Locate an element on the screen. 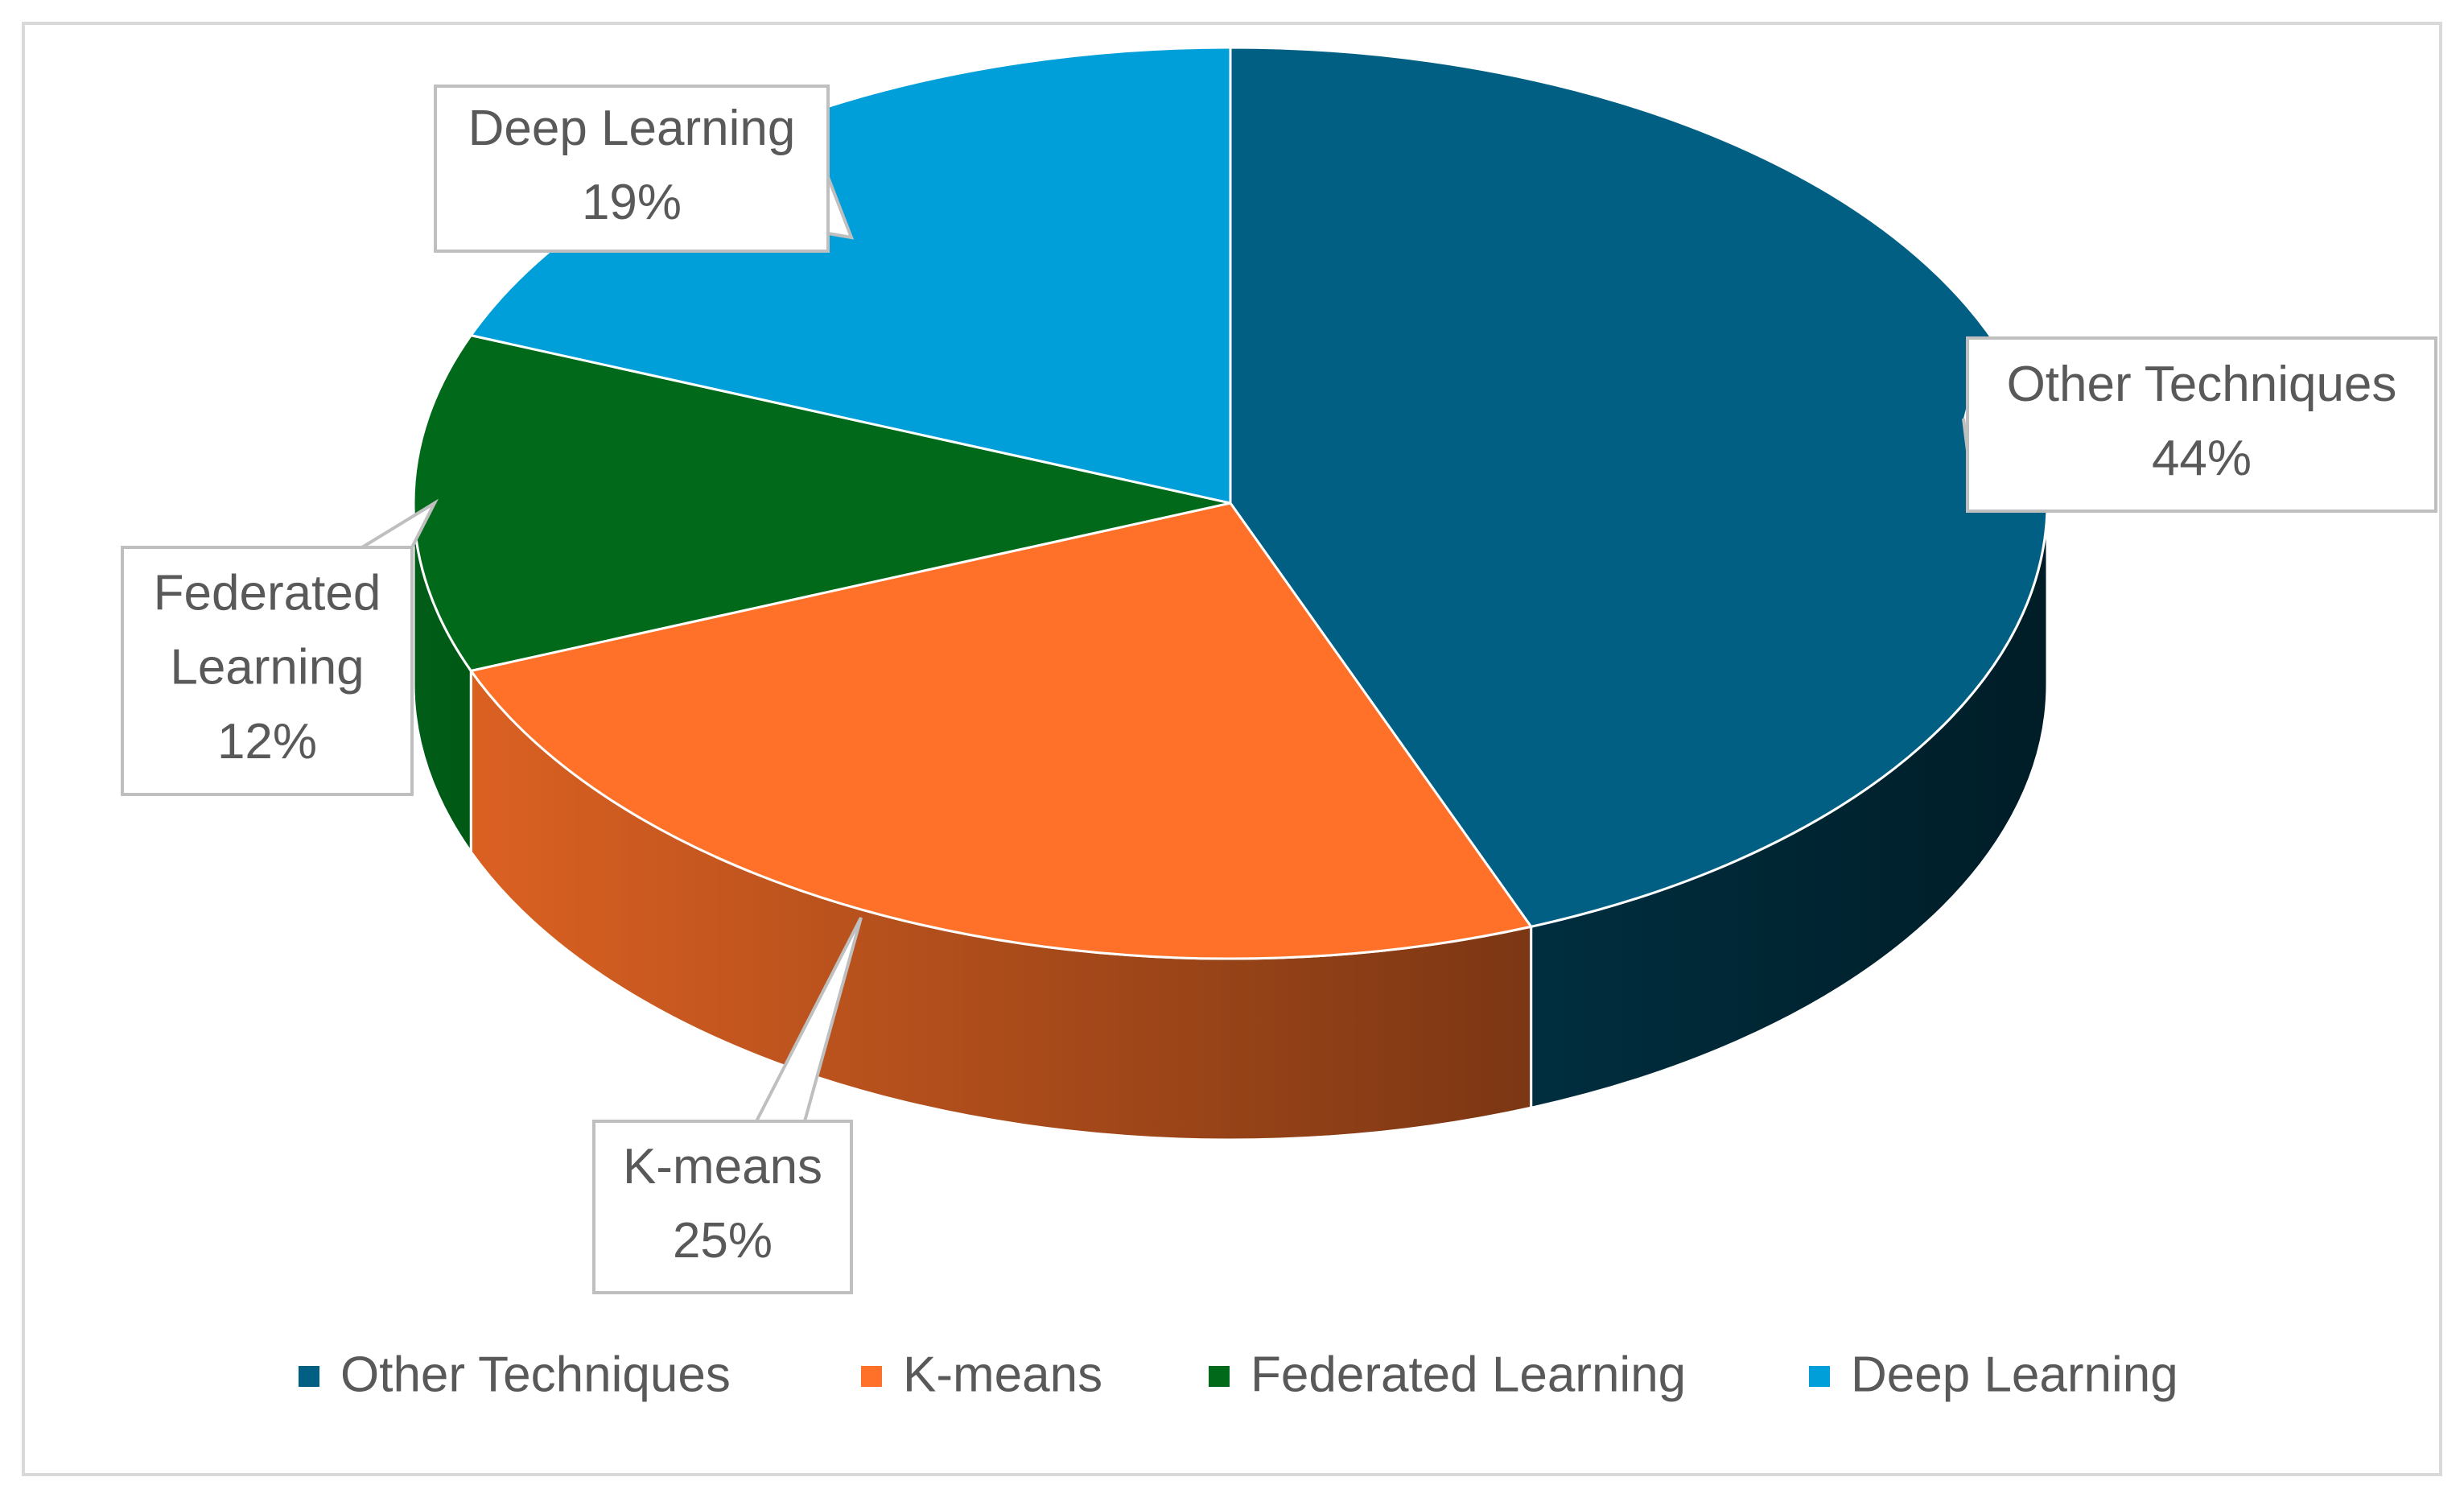 Image resolution: width=2464 pixels, height=1506 pixels. data-label-value: 12% is located at coordinates (267, 742).